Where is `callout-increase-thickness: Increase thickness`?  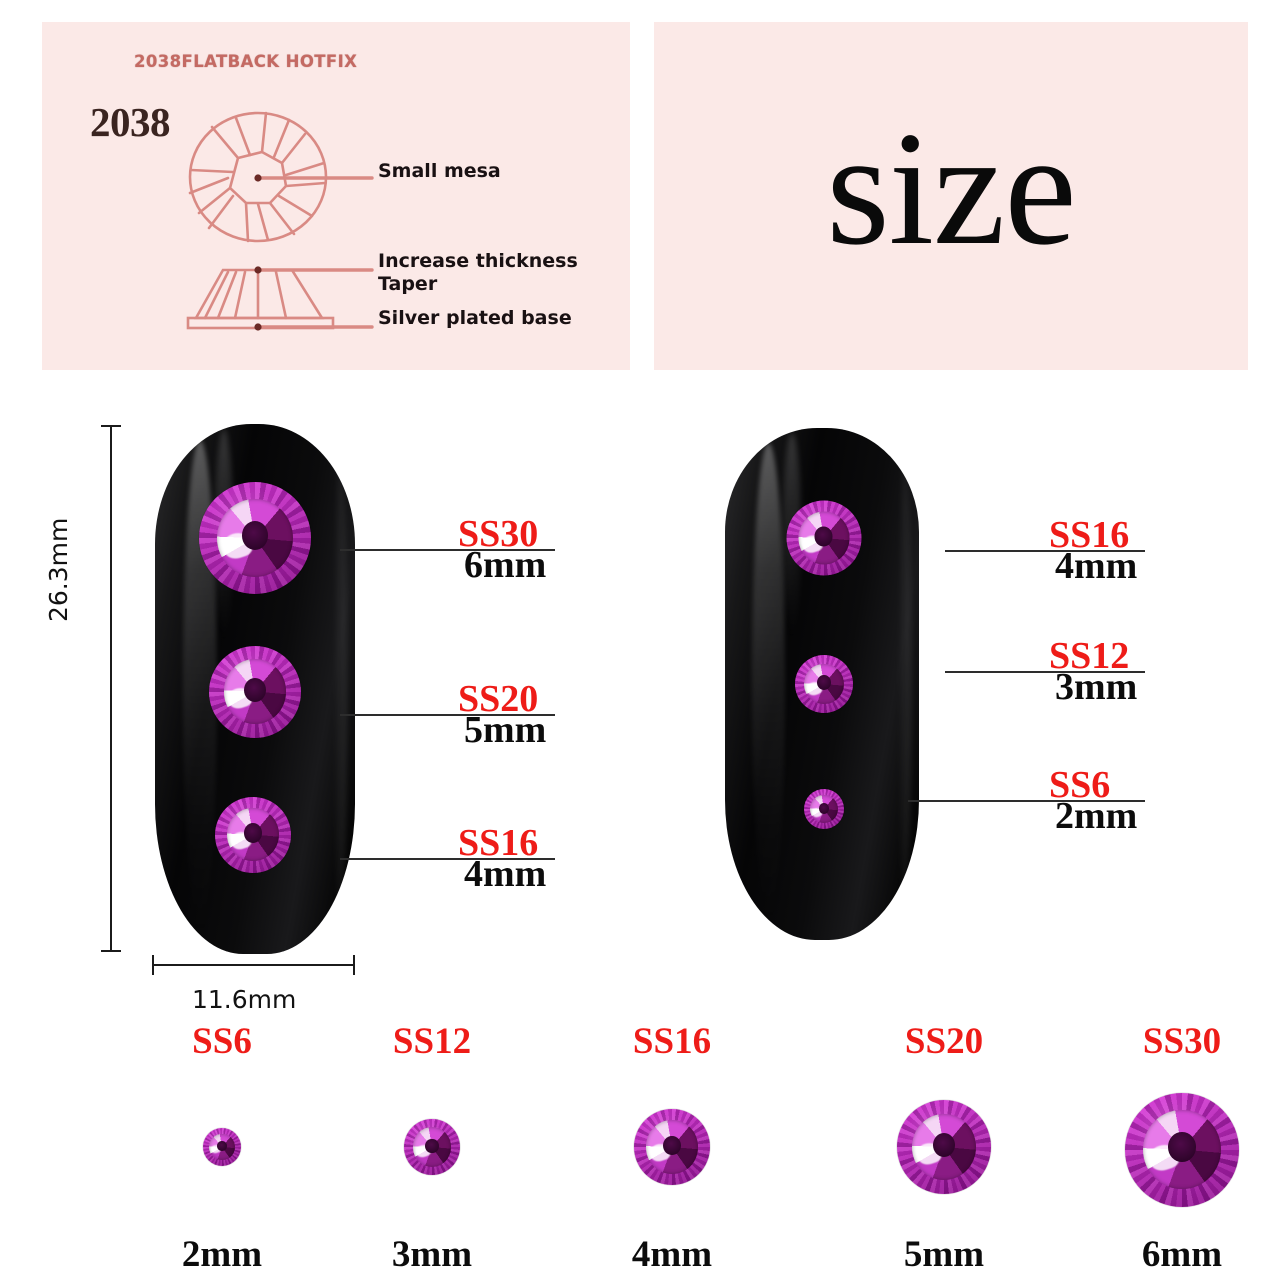 callout-increase-thickness: Increase thickness is located at coordinates (478, 261).